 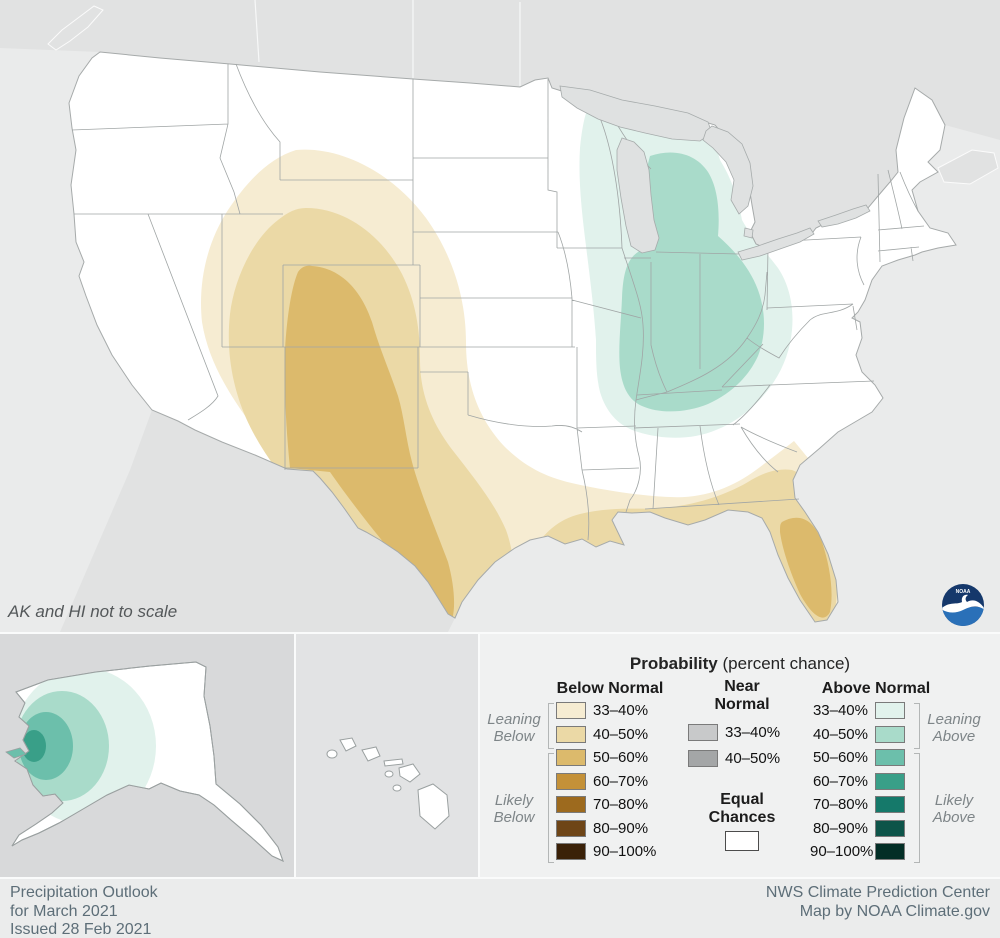 What do you see at coordinates (81, 929) in the screenshot?
I see `footer-issued-line: Issued 28 Feb 2021` at bounding box center [81, 929].